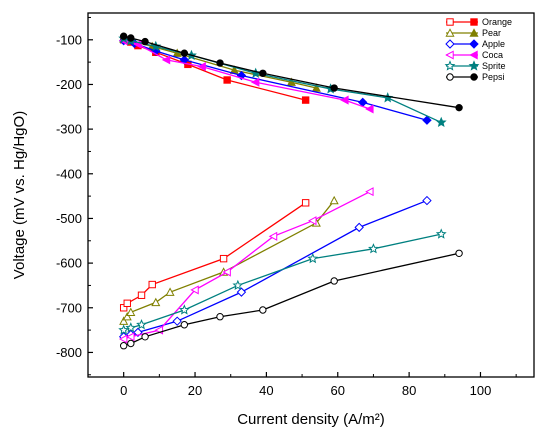  Describe the element at coordinates (69, 263) in the screenshot. I see `y-tick-label: -600` at that location.